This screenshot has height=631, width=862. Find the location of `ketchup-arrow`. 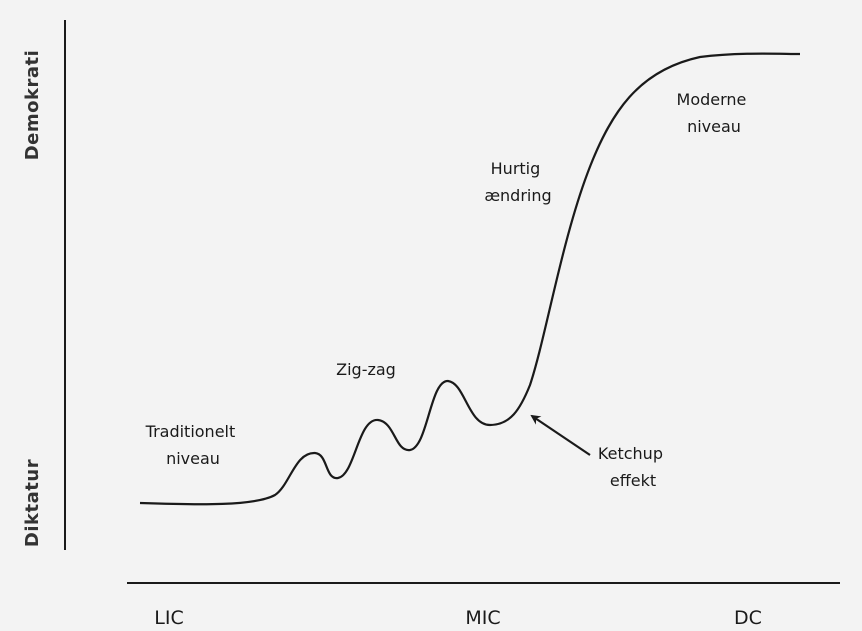

ketchup-arrow is located at coordinates (560, 435).